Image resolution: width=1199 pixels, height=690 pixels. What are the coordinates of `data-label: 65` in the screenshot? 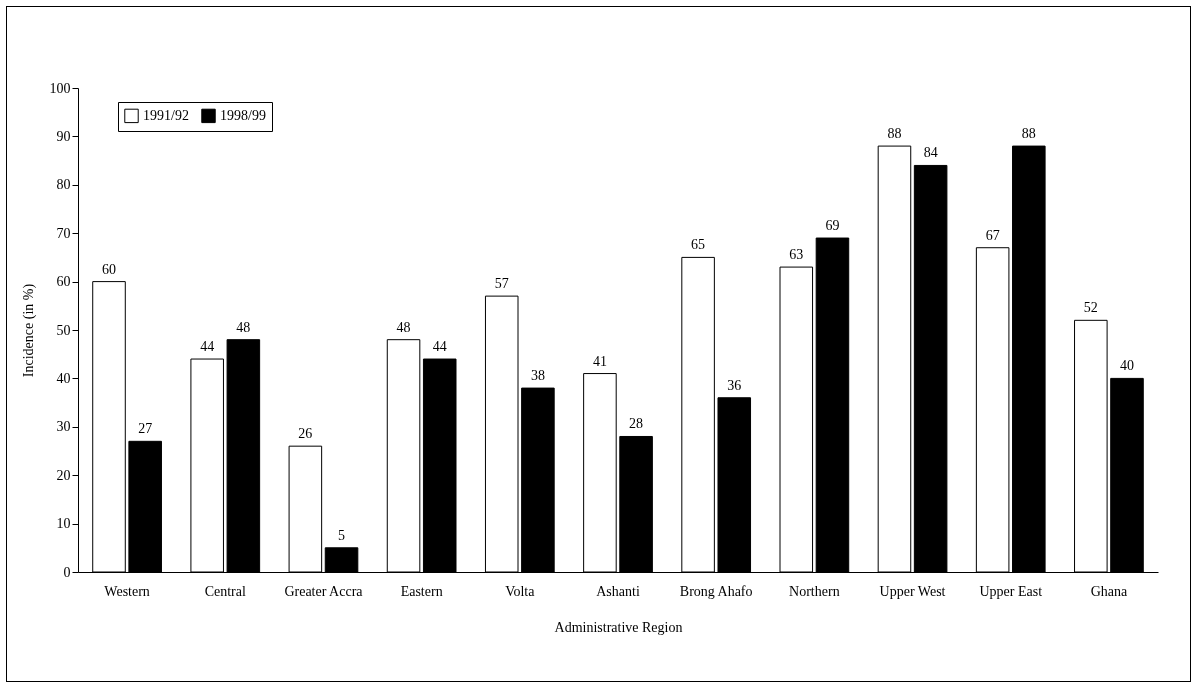 It's located at (698, 245).